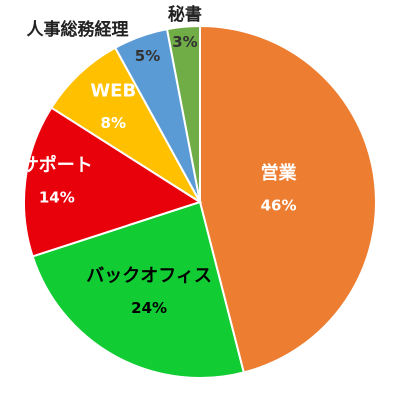  I want to click on slice-label: バックオフィス, so click(149, 276).